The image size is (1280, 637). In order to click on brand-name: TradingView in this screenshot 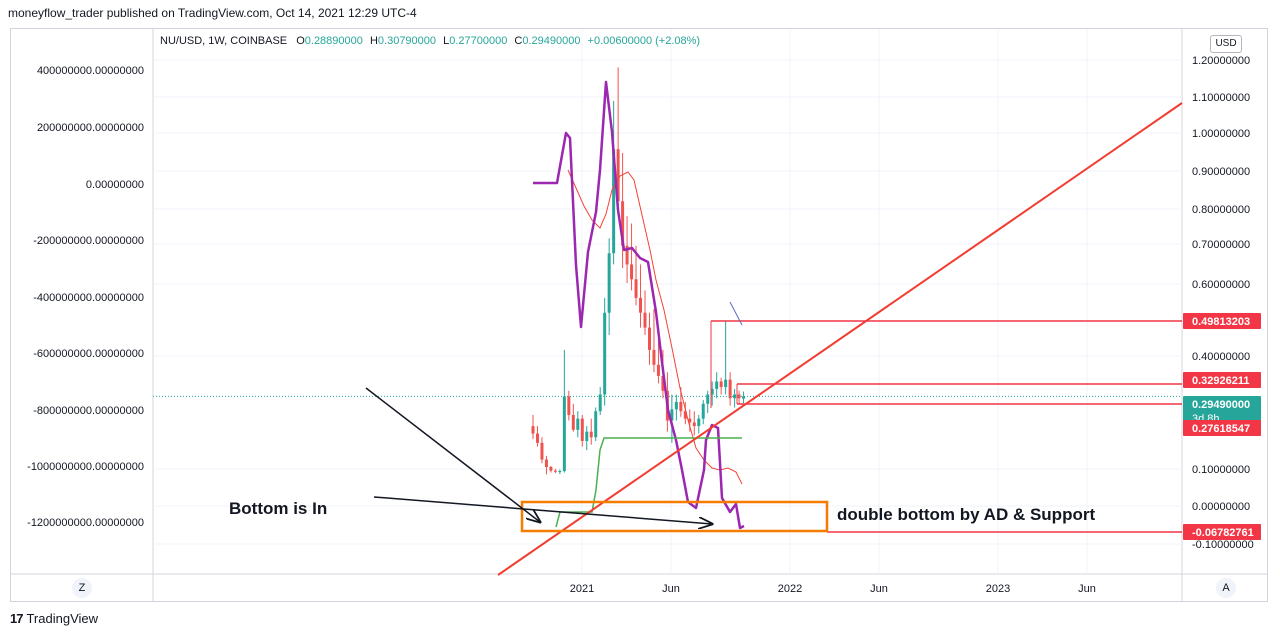, I will do `click(62, 618)`.